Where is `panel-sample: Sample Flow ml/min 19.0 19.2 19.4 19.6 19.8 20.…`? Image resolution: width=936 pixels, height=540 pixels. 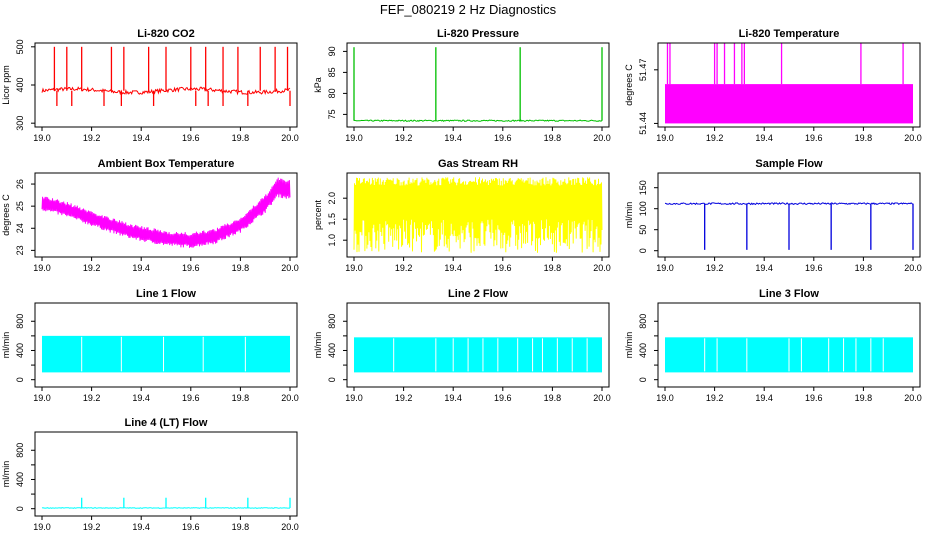
panel-sample: Sample Flow ml/min 19.0 19.2 19.4 19.6 19.8 20.… is located at coordinates (773, 215).